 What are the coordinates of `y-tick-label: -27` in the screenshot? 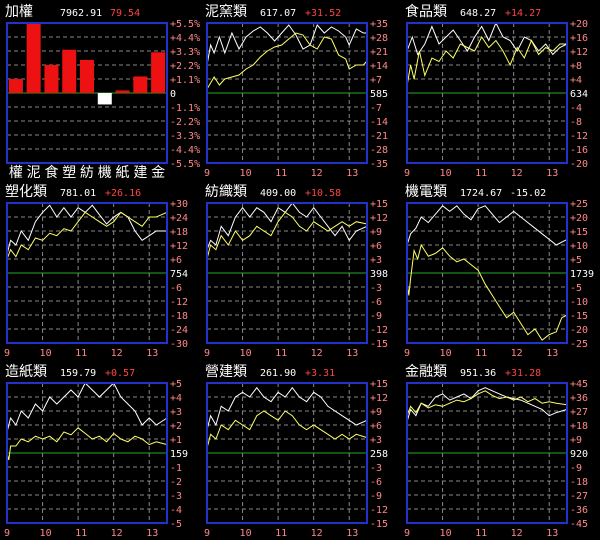 It's located at (579, 496).